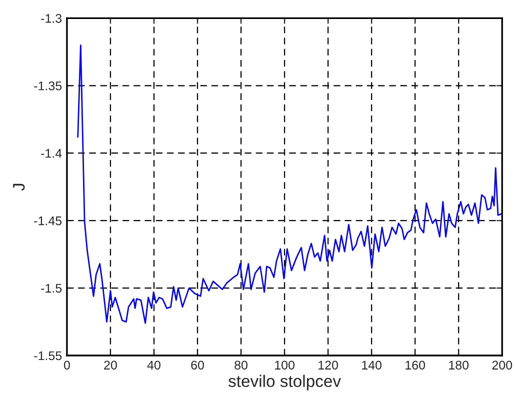  What do you see at coordinates (153, 365) in the screenshot?
I see `x-tick-label: 40` at bounding box center [153, 365].